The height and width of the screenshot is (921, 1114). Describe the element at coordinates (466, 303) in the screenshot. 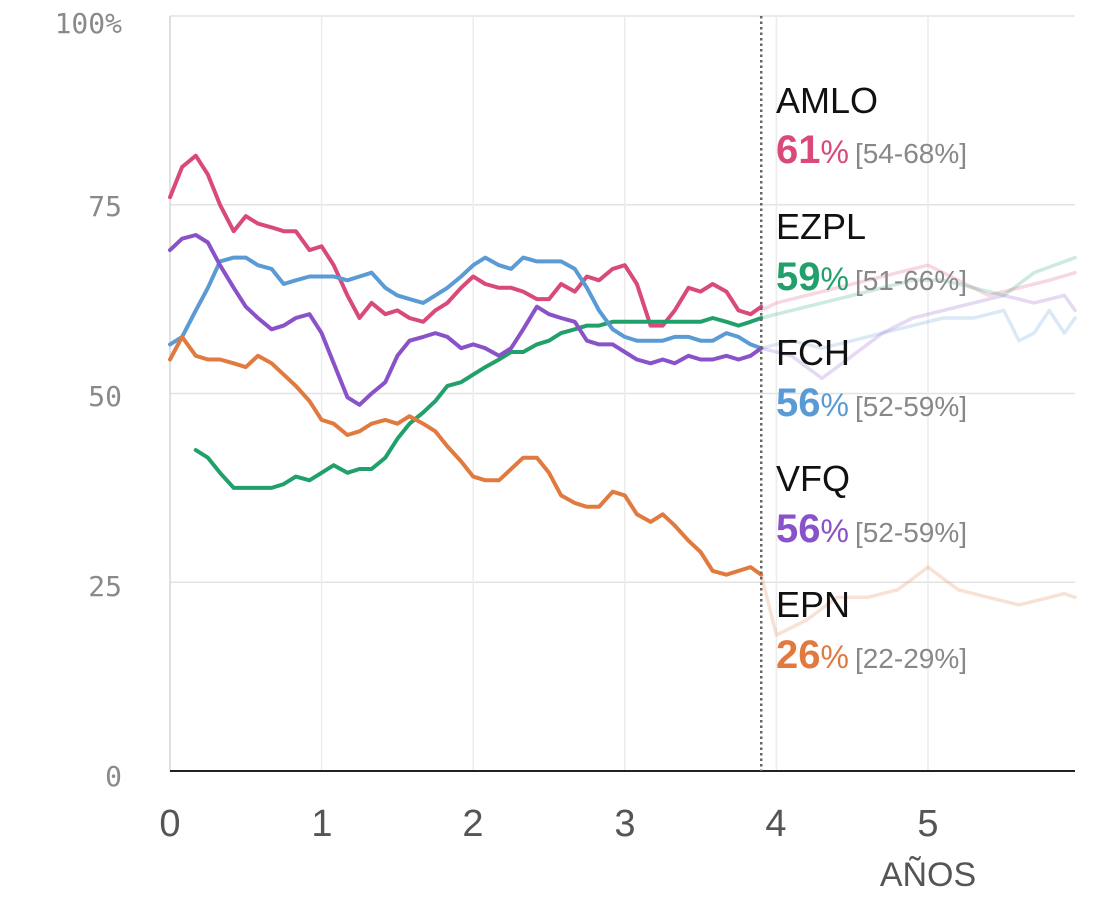

I see `series-line-fch` at that location.